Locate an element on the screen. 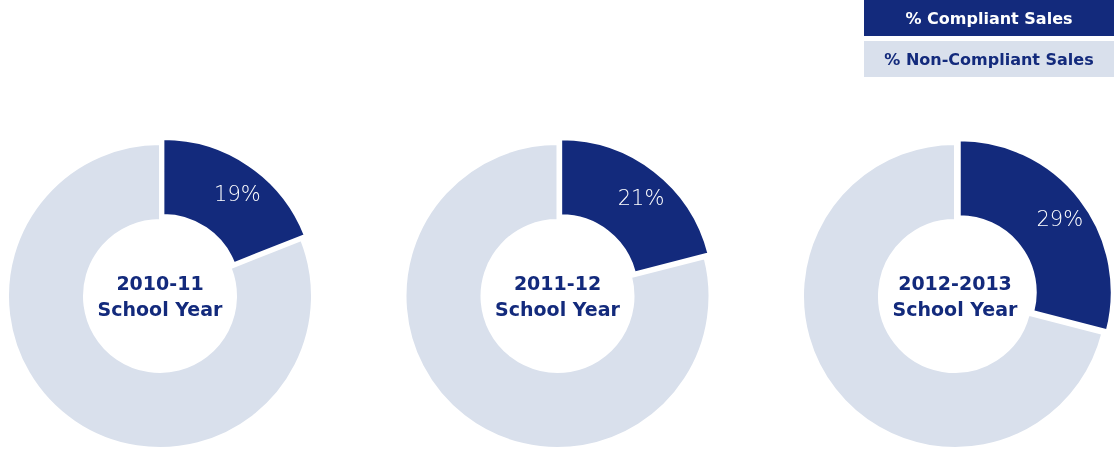  text: 2011-12 School Year is located at coordinates (558, 296).